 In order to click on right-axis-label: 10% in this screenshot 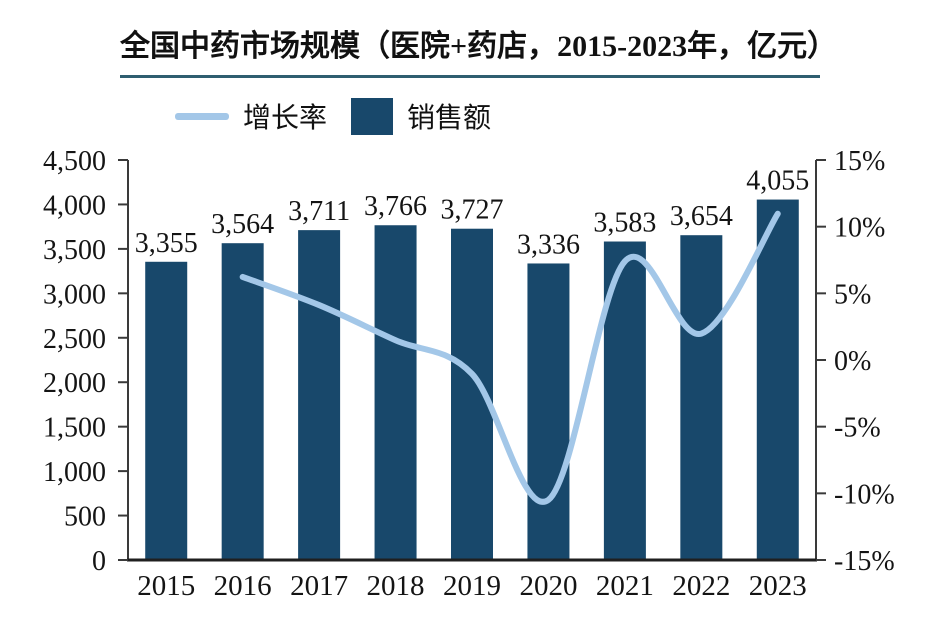, I will do `click(859, 228)`.